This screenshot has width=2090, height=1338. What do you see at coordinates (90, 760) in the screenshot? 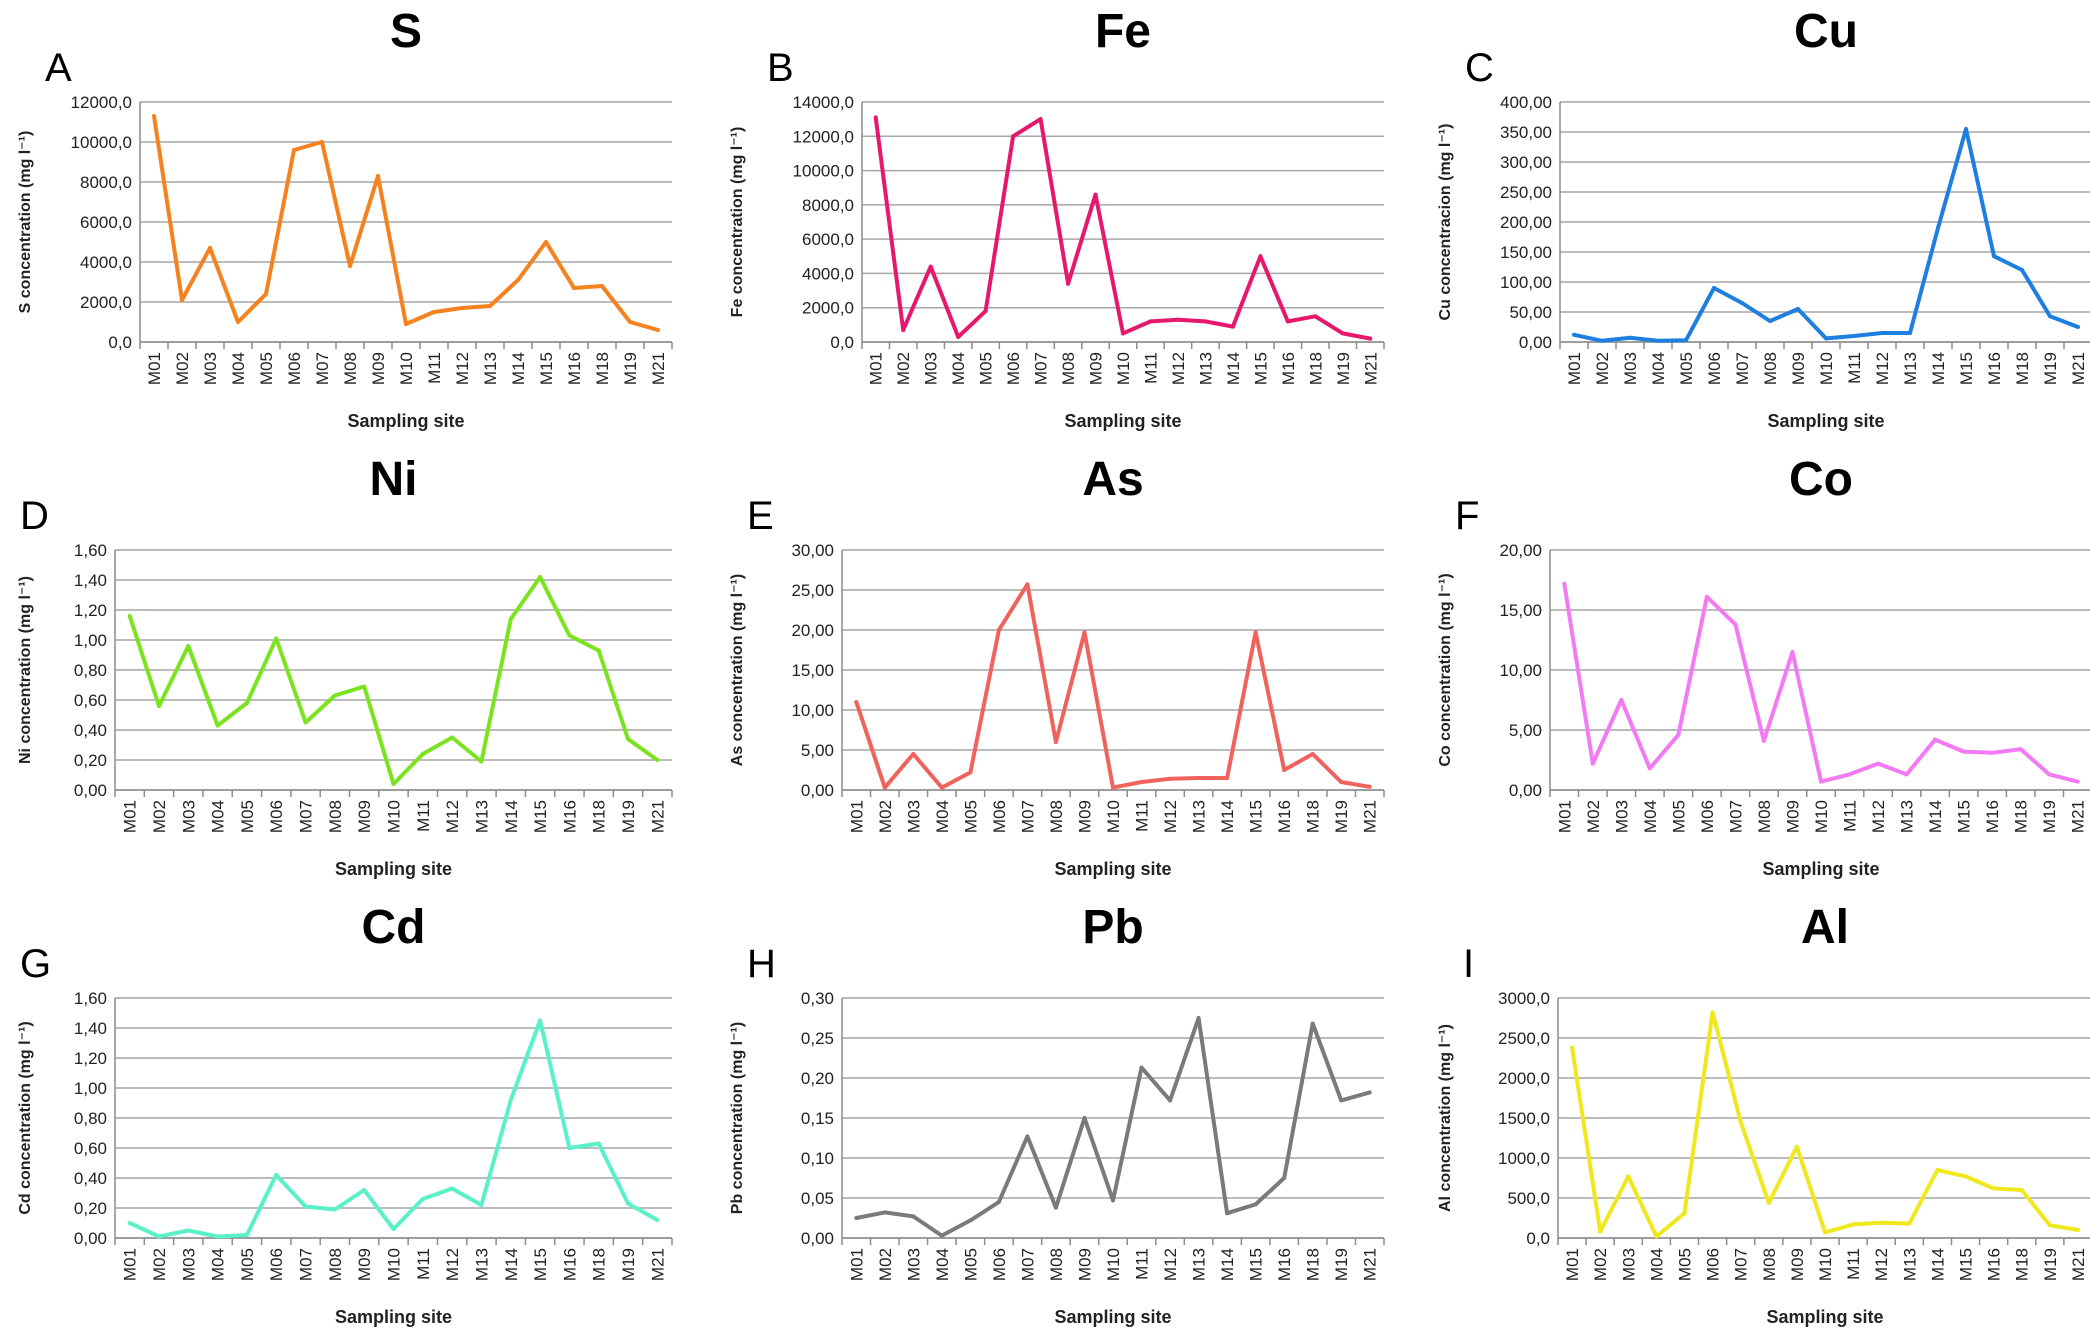
I see `y-tick-label: 0,20` at bounding box center [90, 760].